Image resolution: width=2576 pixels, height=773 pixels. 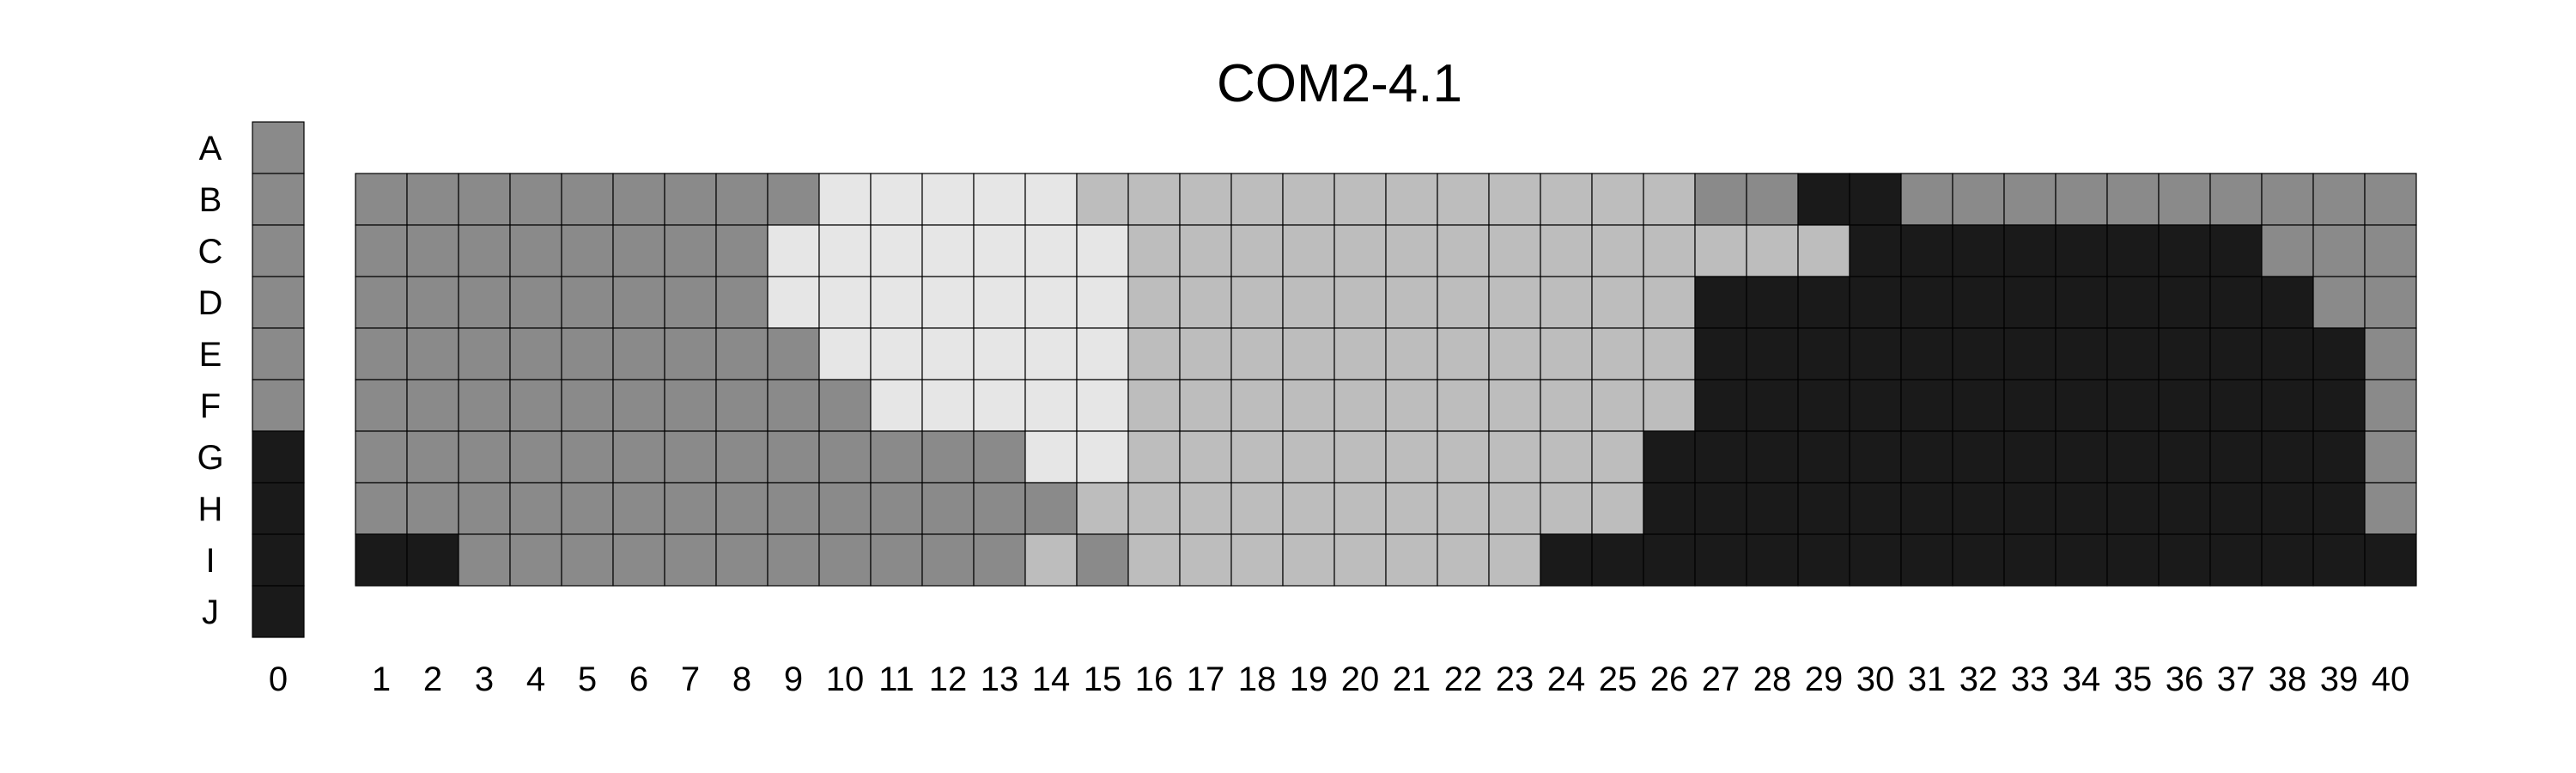 What do you see at coordinates (2082, 509) in the screenshot?
I see `cell-H34` at bounding box center [2082, 509].